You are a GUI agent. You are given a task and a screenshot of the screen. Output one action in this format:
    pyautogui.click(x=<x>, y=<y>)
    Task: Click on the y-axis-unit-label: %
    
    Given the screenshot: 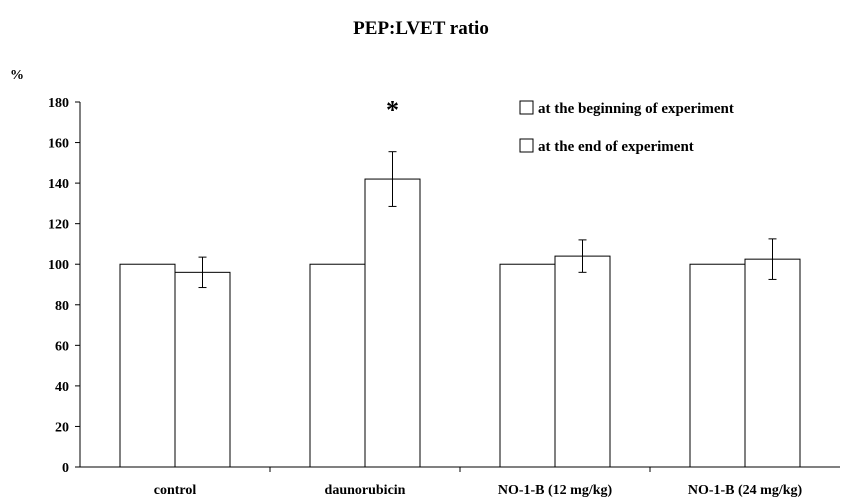 What is the action you would take?
    pyautogui.click(x=17, y=75)
    